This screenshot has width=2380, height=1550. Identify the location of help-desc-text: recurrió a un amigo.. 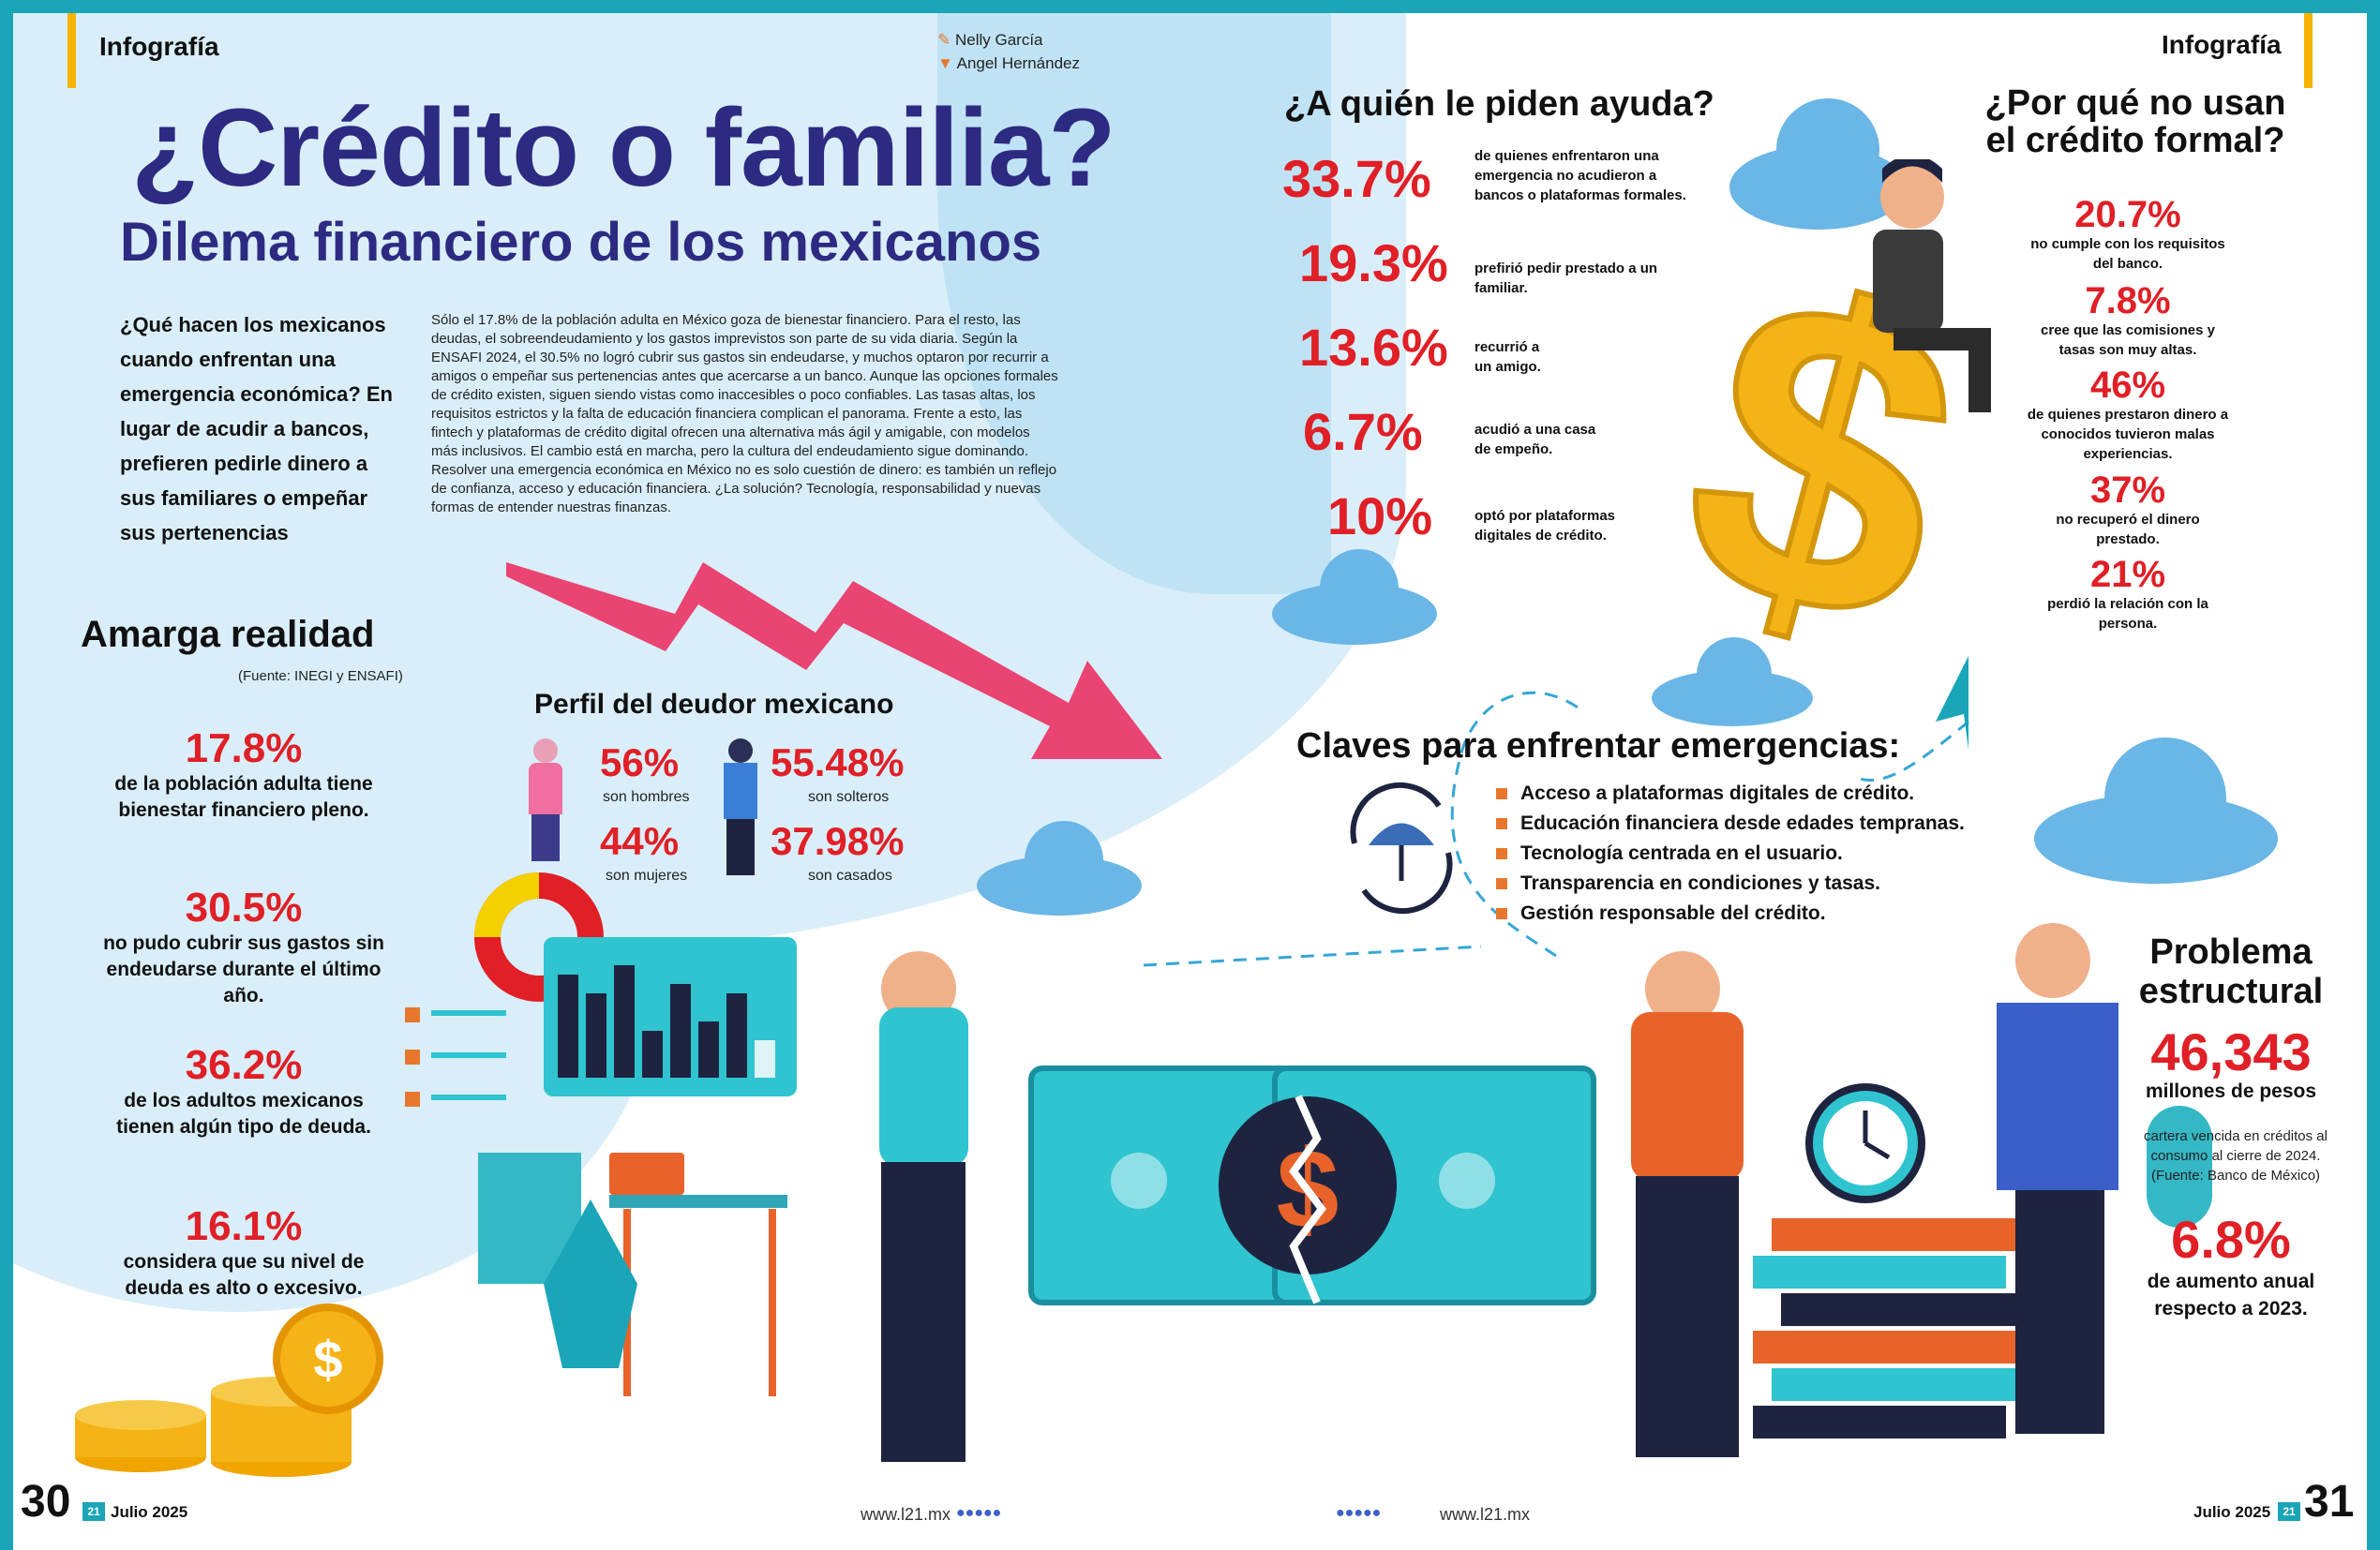
(1507, 357).